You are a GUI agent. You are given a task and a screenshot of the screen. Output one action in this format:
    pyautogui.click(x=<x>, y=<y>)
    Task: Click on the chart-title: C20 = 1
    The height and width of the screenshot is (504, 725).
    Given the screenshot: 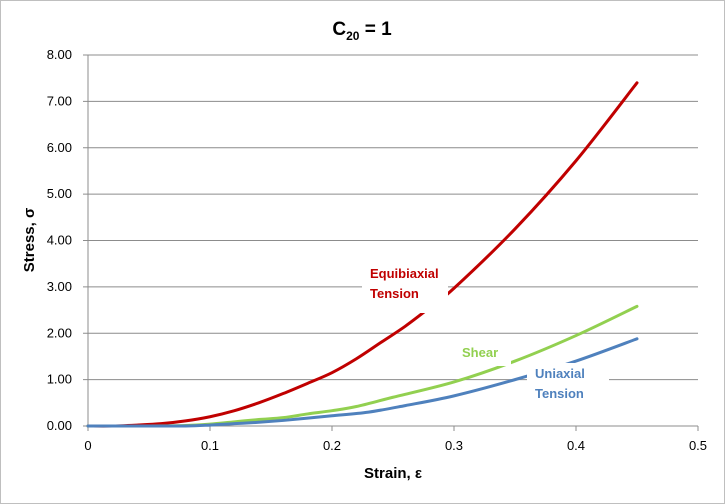 What is the action you would take?
    pyautogui.click(x=362, y=31)
    